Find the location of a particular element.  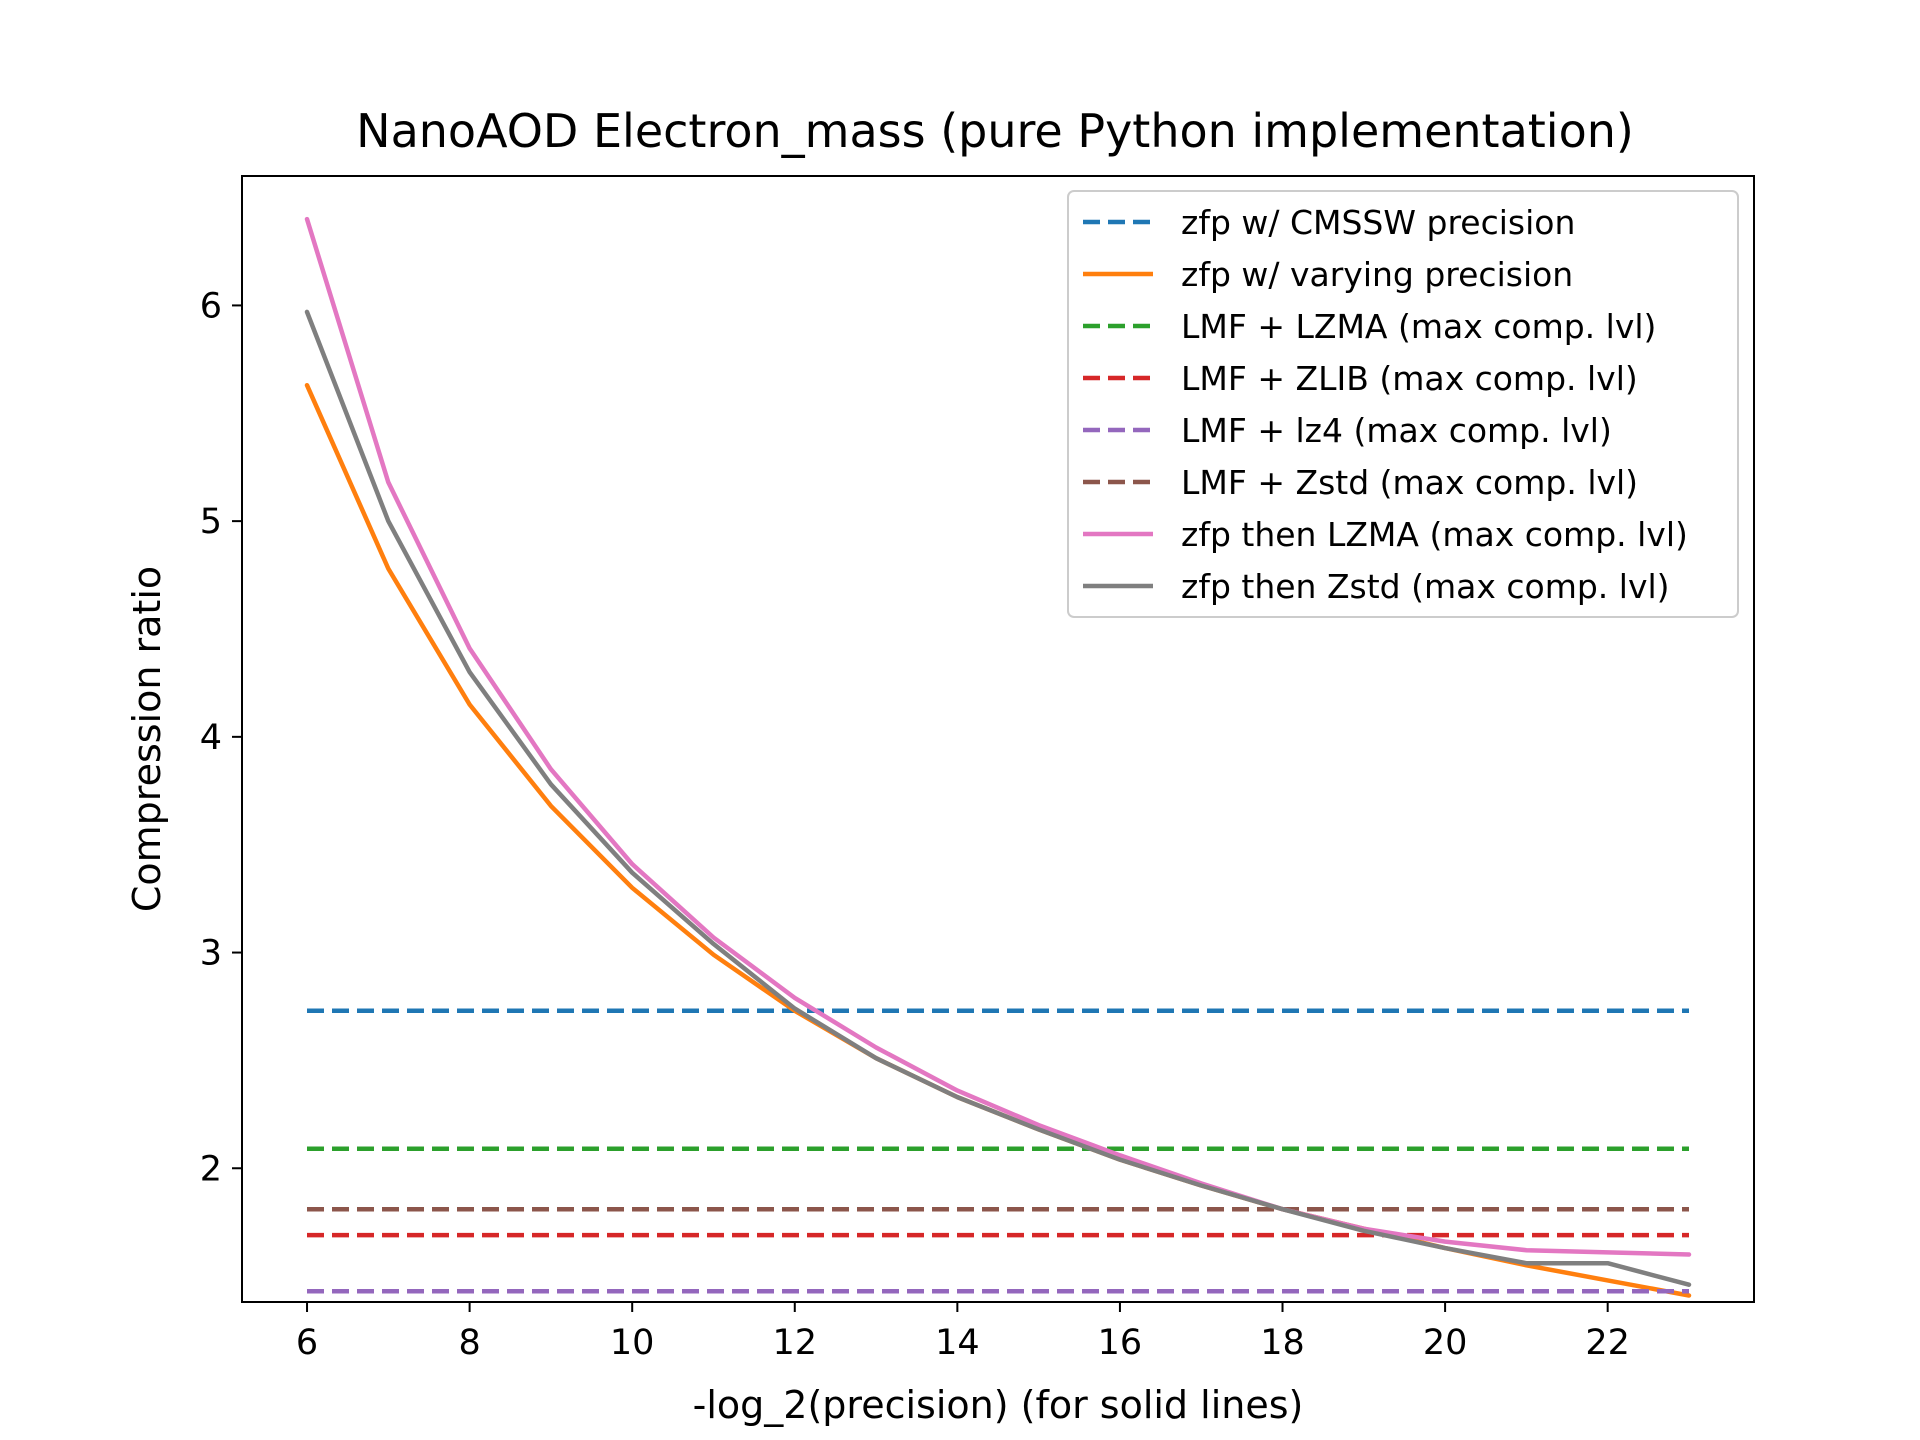

y-tick-label: 2 is located at coordinates (211, 1169).